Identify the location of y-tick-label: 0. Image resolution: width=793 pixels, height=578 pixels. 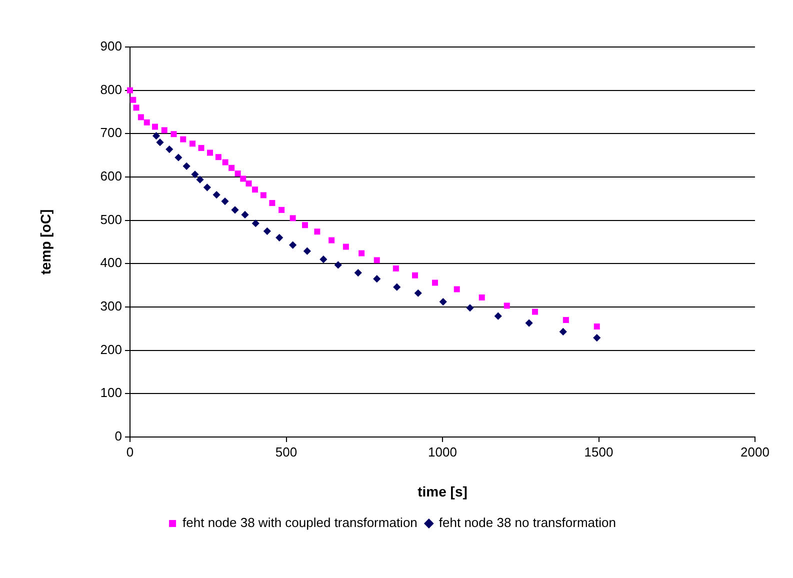
(118, 436).